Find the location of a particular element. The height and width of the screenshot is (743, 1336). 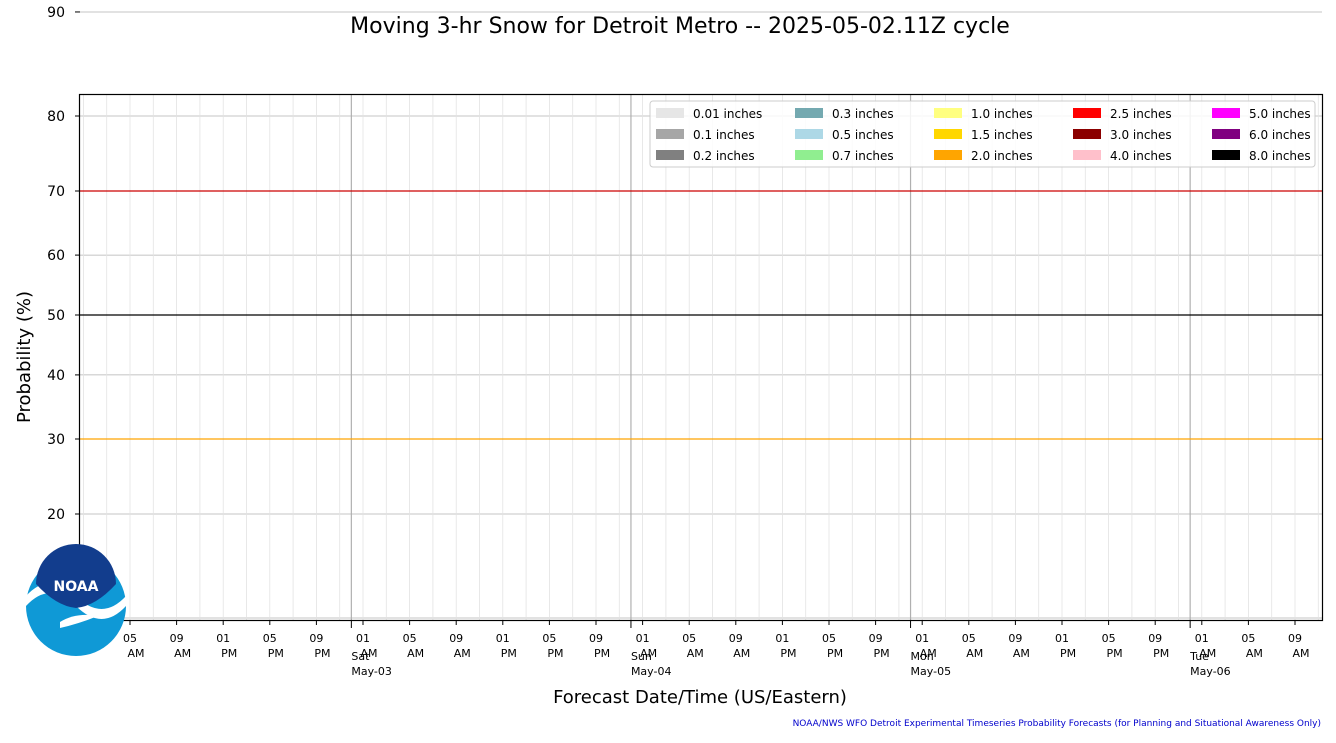

legend-label: 6.0 inches is located at coordinates (1280, 135).